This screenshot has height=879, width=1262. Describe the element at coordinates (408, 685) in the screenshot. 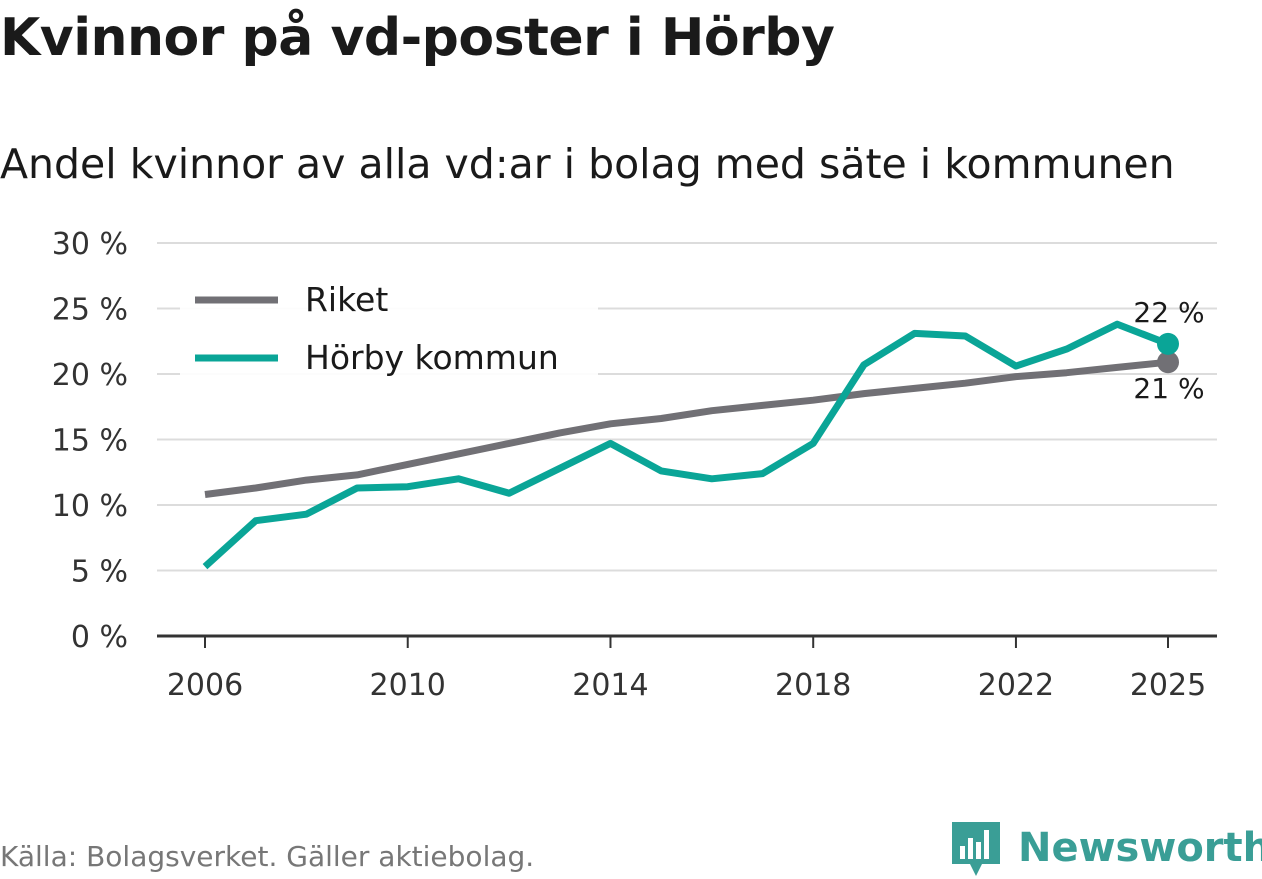

I see `x-tick-label: 2010` at that location.